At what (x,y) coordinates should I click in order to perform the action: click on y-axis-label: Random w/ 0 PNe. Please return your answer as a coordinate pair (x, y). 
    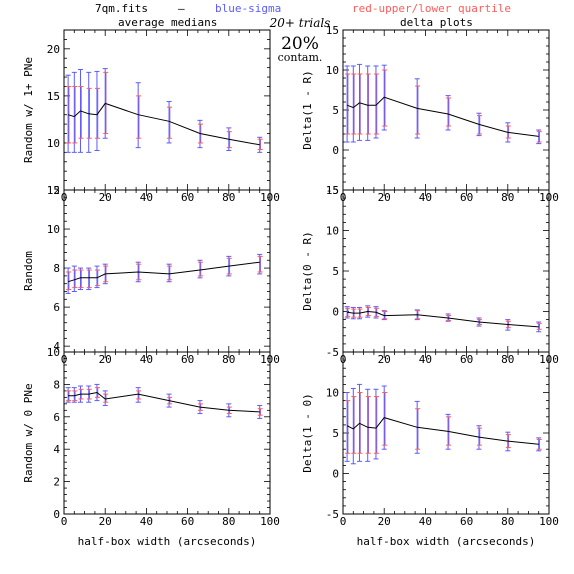
    Looking at the image, I should click on (28, 432).